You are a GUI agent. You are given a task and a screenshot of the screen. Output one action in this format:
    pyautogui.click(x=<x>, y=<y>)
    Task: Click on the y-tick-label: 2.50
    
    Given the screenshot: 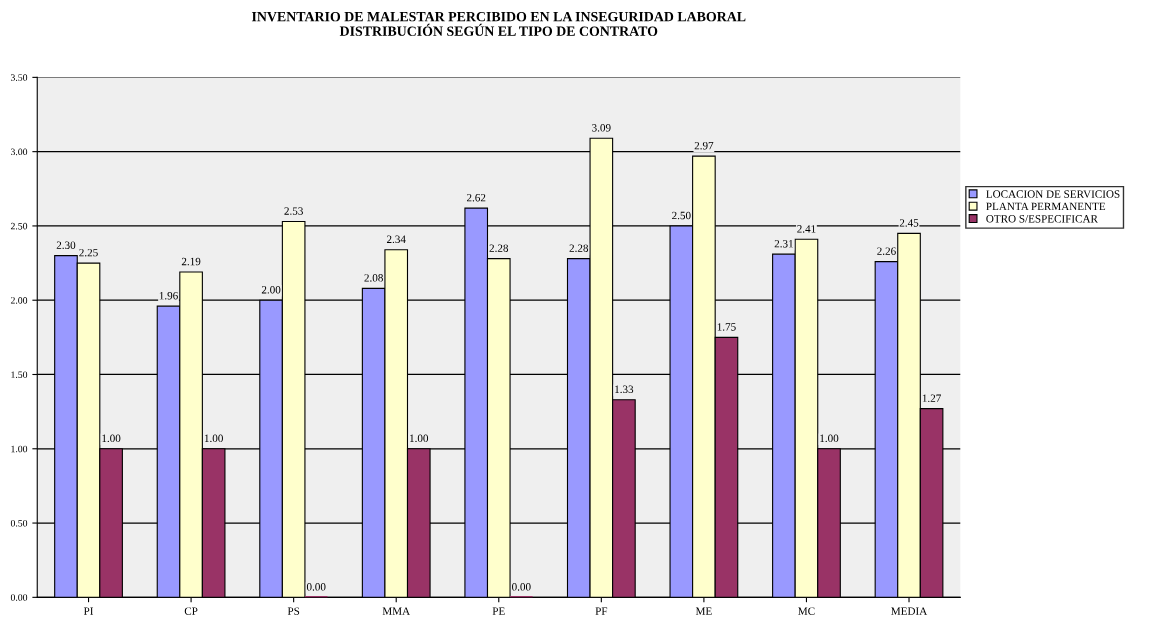 What is the action you would take?
    pyautogui.click(x=19, y=226)
    